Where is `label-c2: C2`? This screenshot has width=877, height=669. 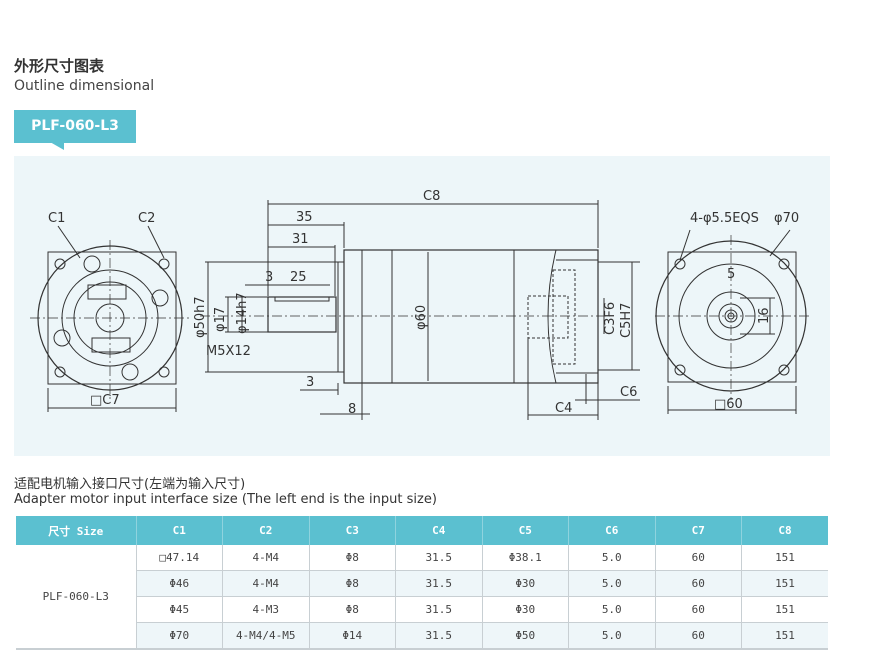
label-c2: C2 is located at coordinates (146, 218).